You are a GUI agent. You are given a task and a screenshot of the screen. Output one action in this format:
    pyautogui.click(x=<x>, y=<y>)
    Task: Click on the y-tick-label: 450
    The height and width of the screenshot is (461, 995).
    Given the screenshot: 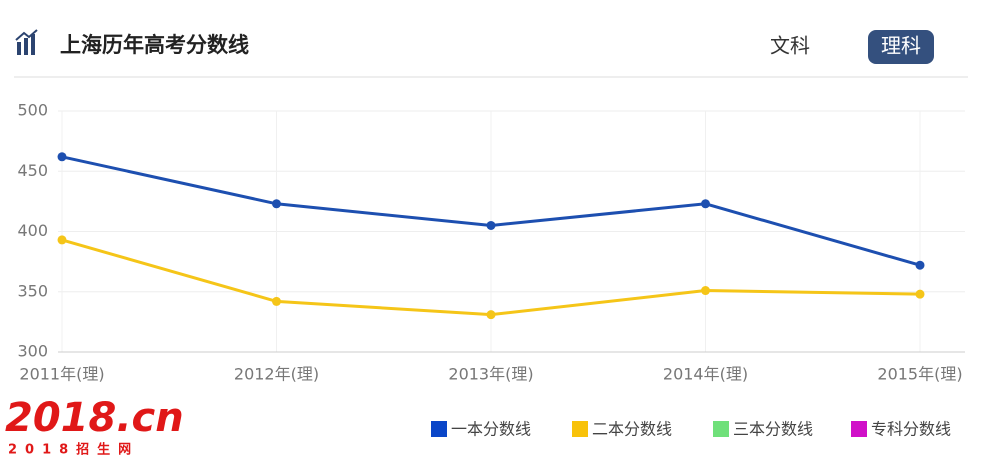 What is the action you would take?
    pyautogui.click(x=32, y=170)
    